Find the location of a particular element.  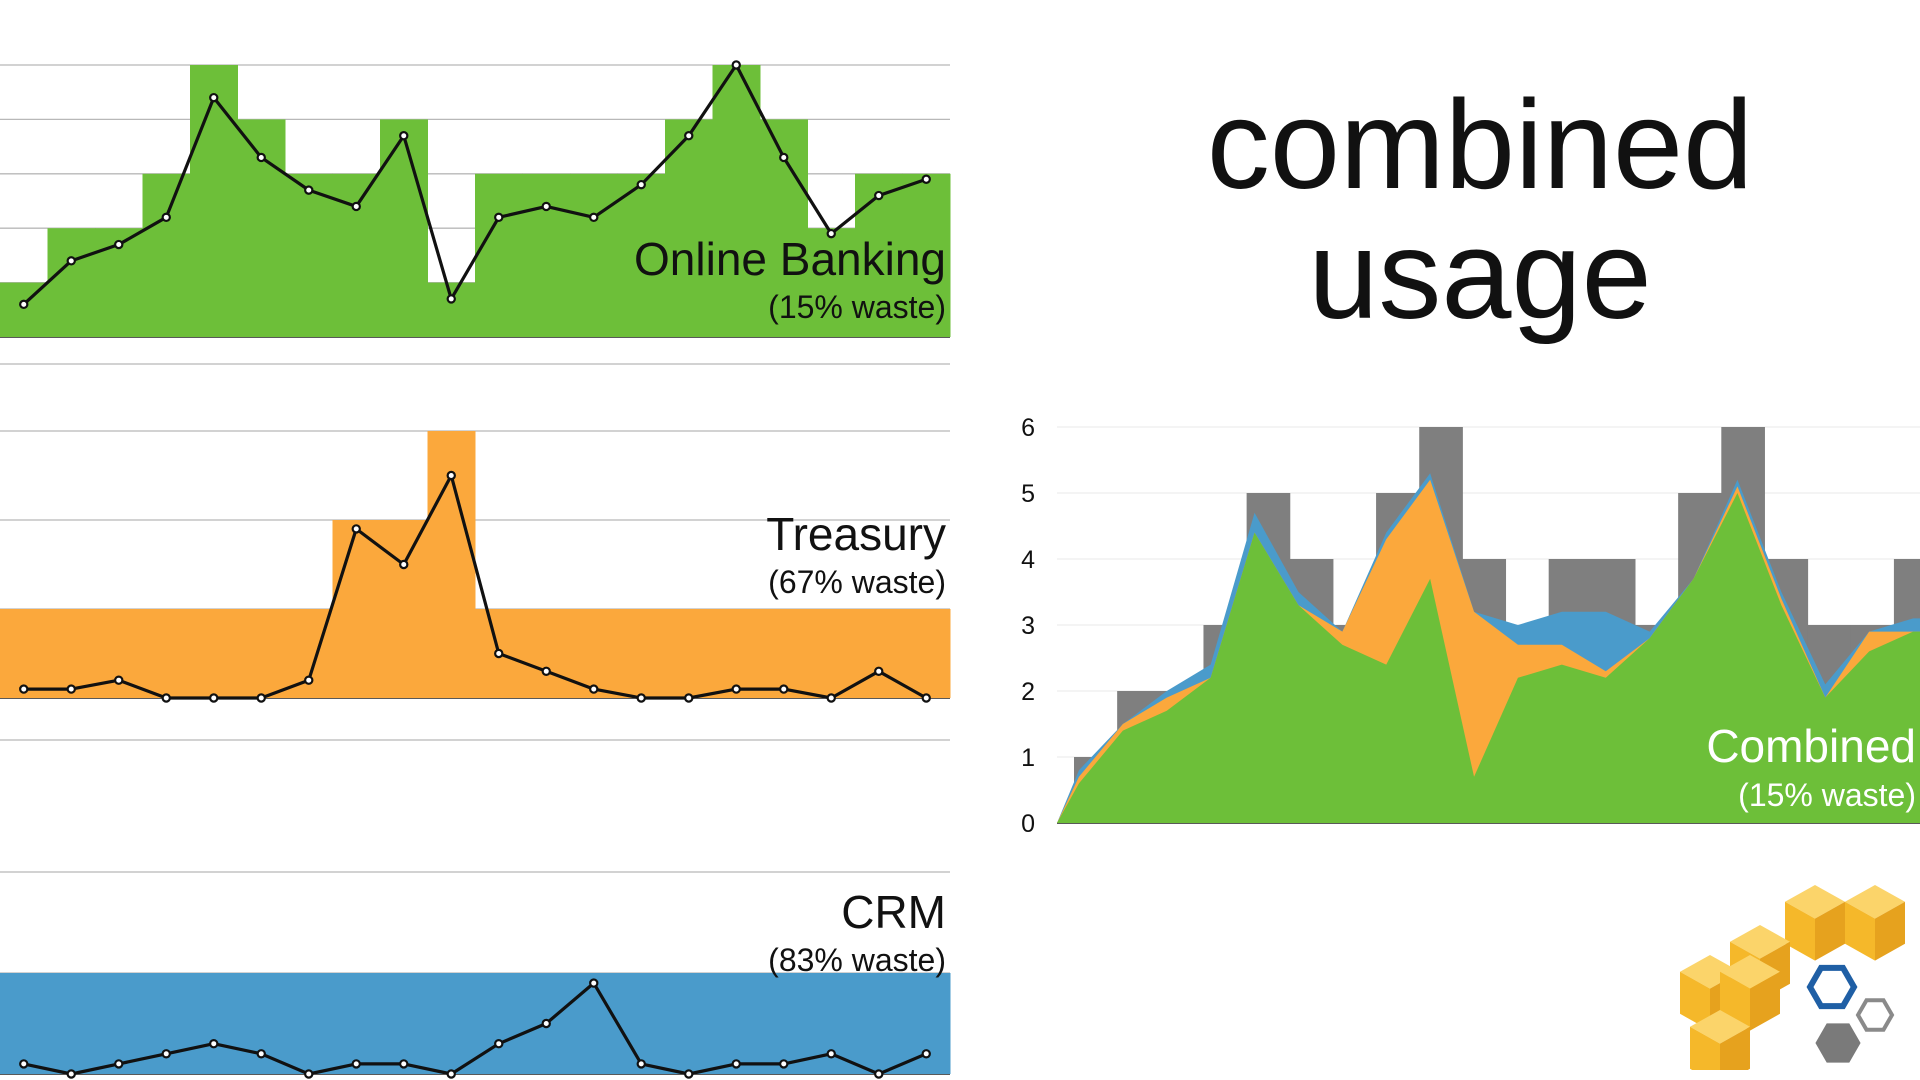

series-label: Treasury is located at coordinates (856, 534).